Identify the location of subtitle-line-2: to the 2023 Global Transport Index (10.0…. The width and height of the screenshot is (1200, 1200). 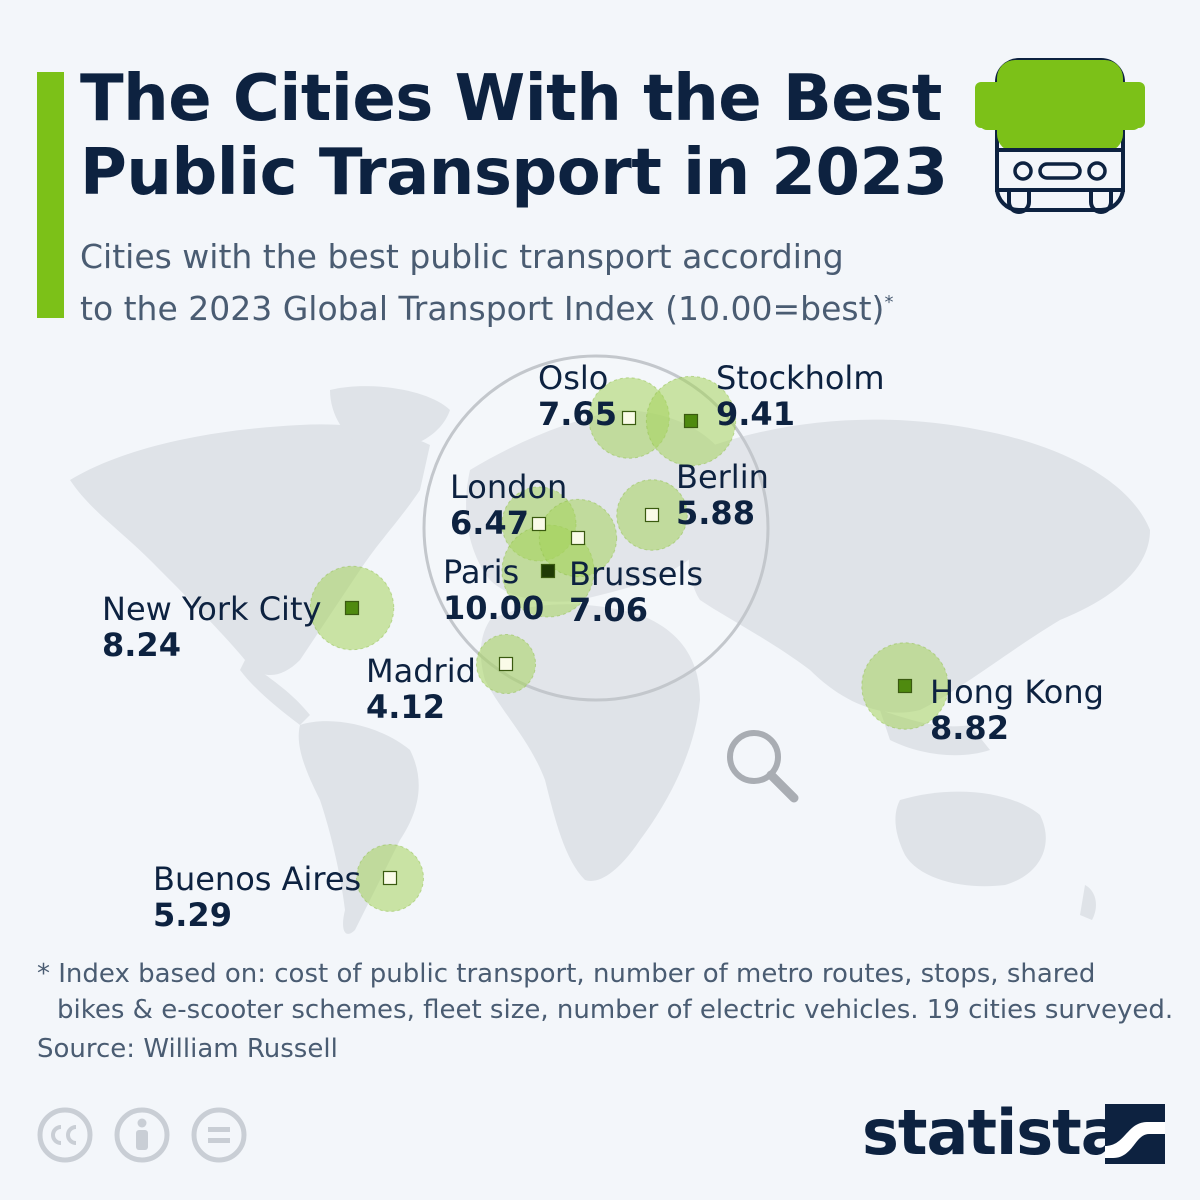
(482, 308).